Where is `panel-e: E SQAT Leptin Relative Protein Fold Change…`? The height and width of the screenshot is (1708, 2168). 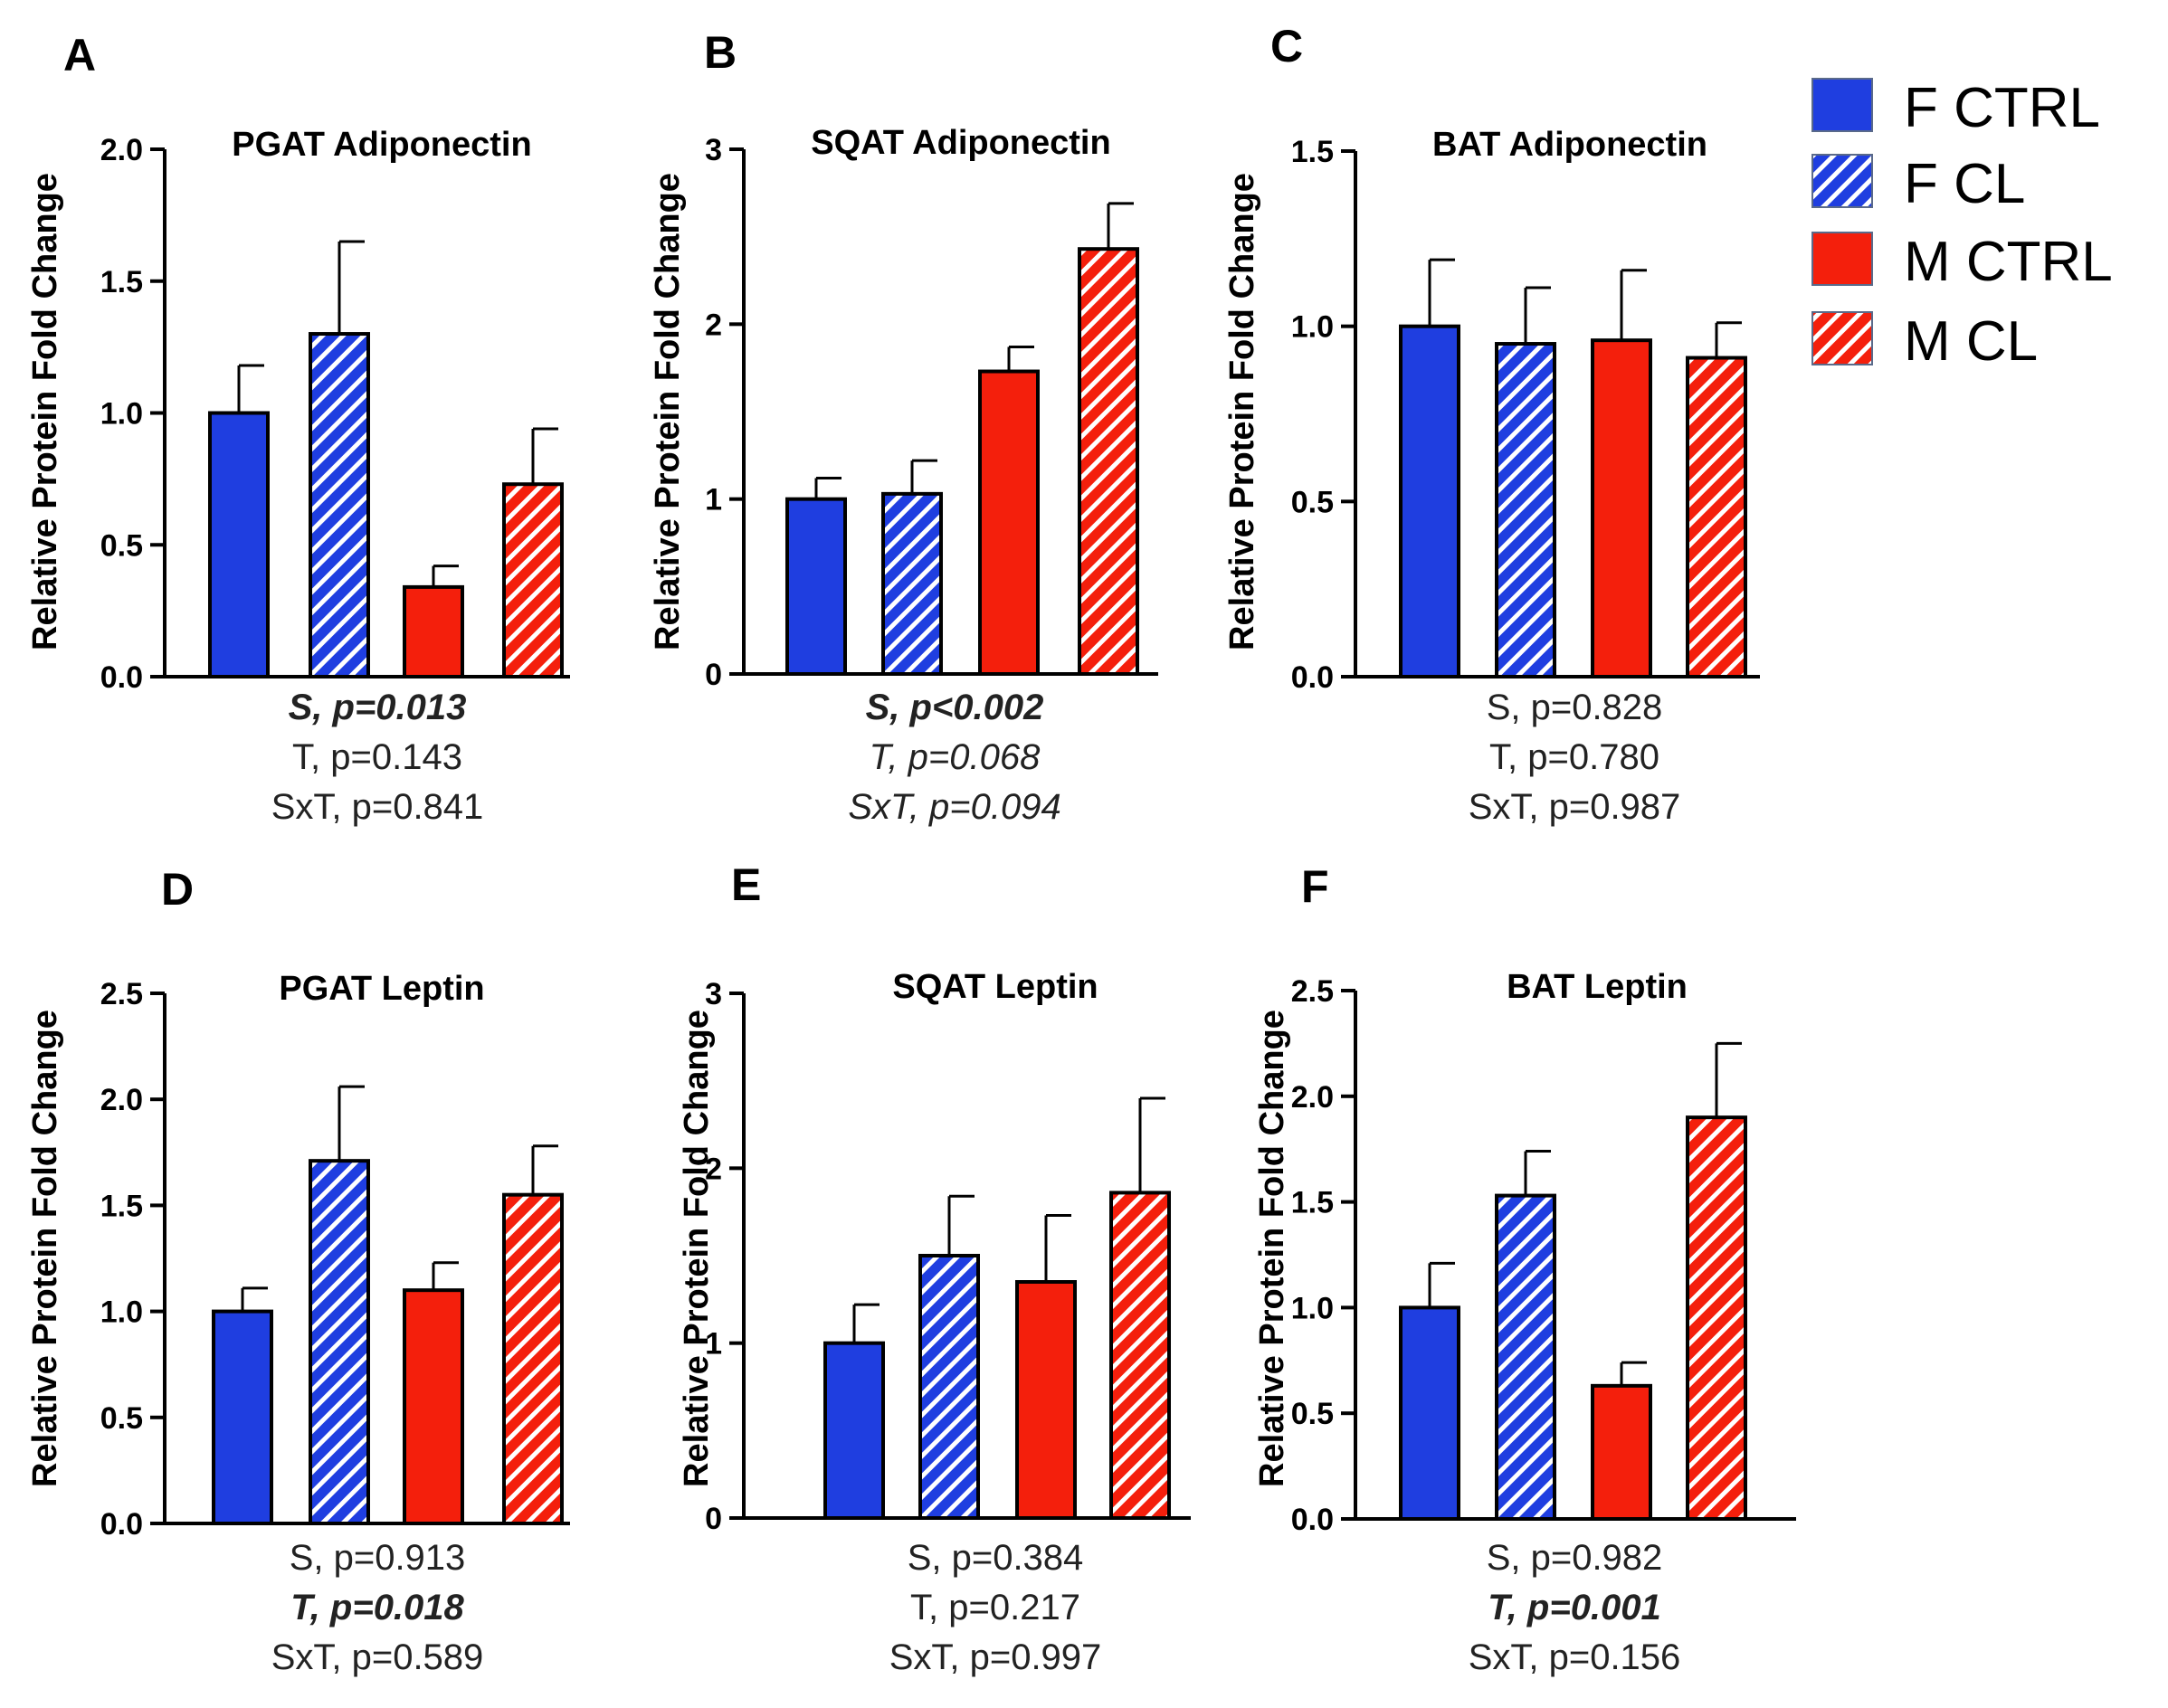
panel-e: E SQAT Leptin Relative Protein Fold Change… is located at coordinates (934, 1268).